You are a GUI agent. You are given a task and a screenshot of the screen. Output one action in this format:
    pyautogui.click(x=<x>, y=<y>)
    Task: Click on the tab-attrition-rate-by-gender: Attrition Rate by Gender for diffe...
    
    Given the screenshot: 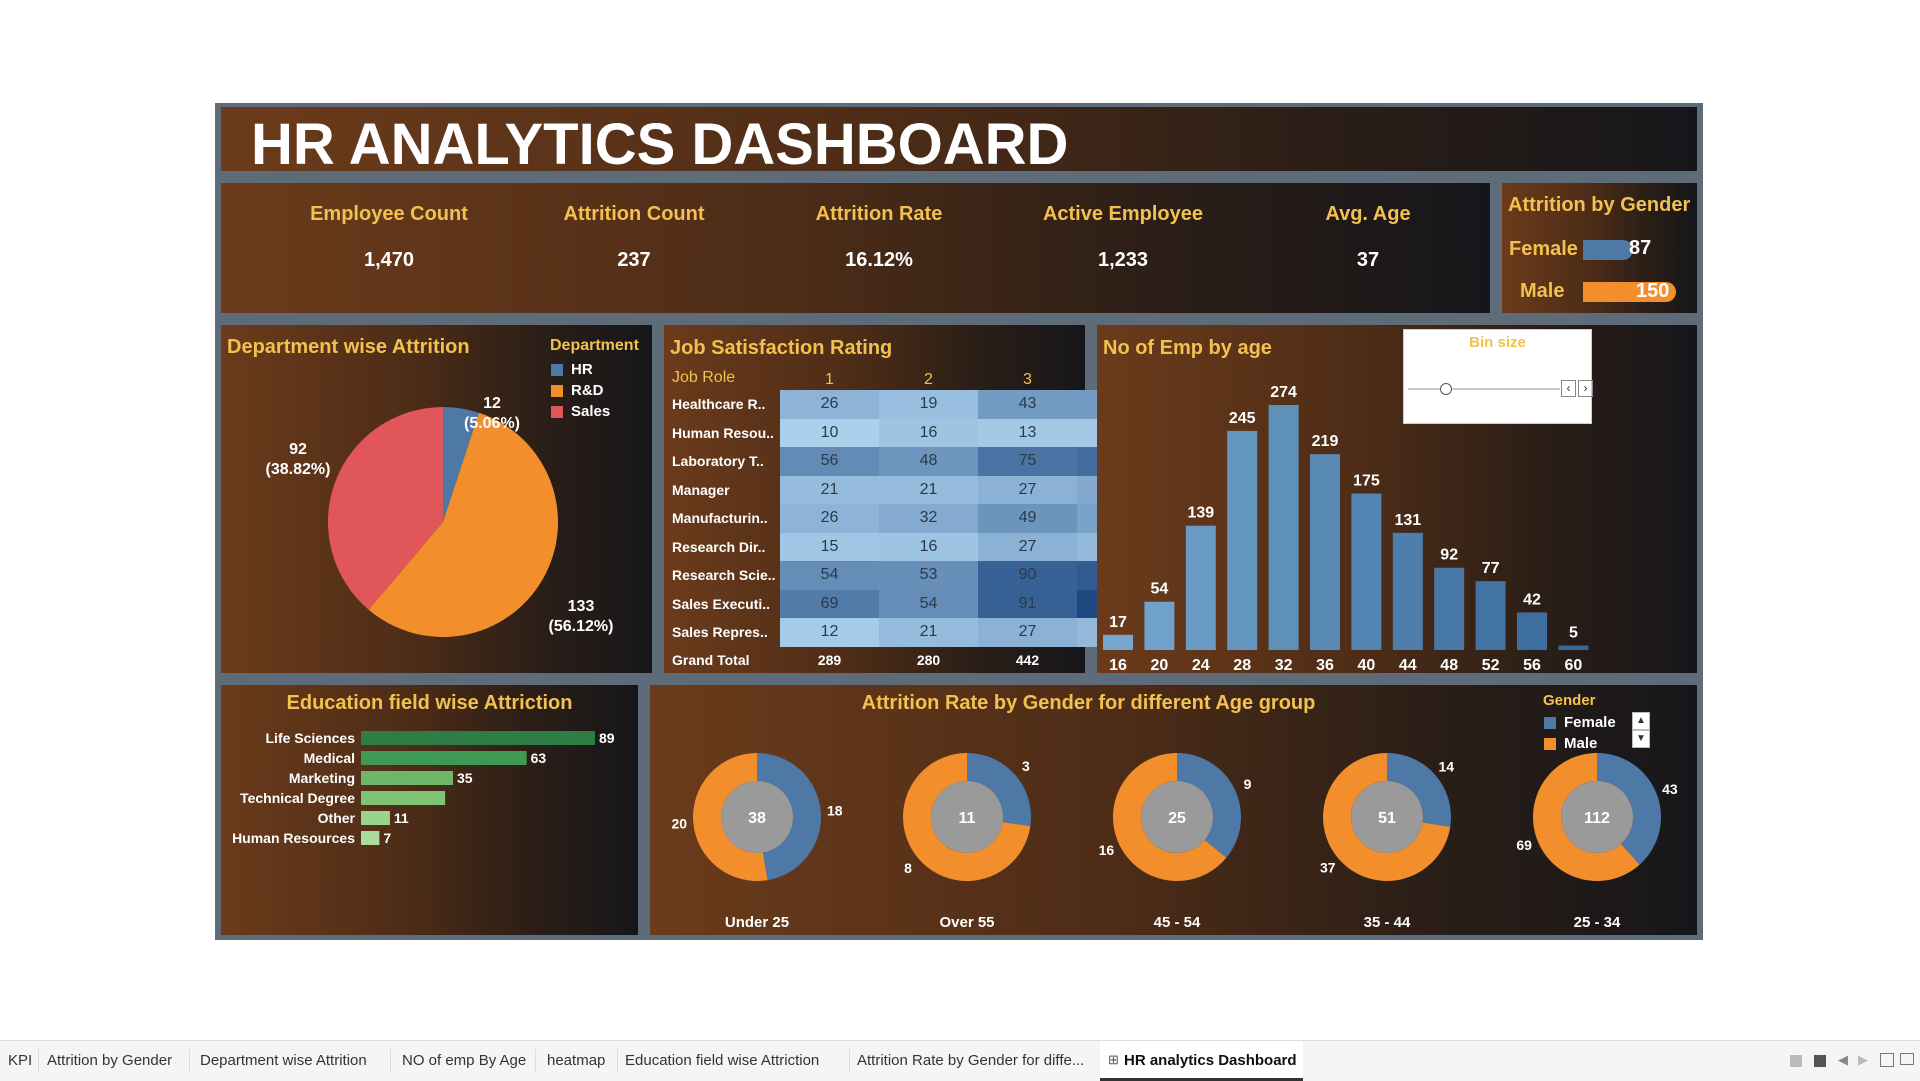 What is the action you would take?
    pyautogui.click(x=971, y=1060)
    